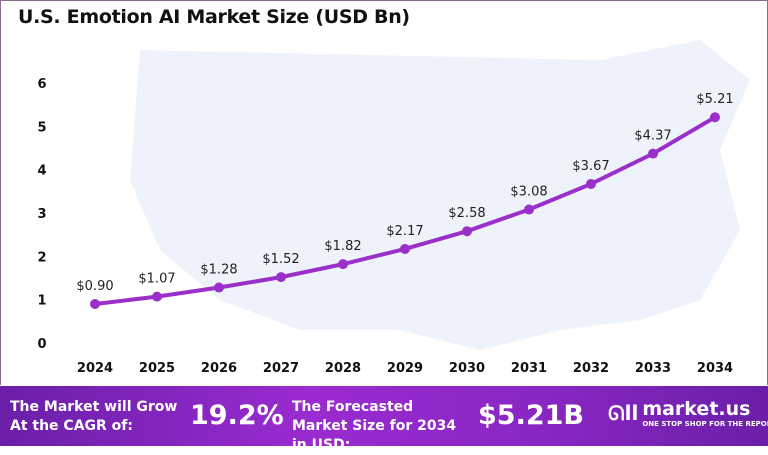 The image size is (768, 455). I want to click on y-tick-label: 2, so click(41, 257).